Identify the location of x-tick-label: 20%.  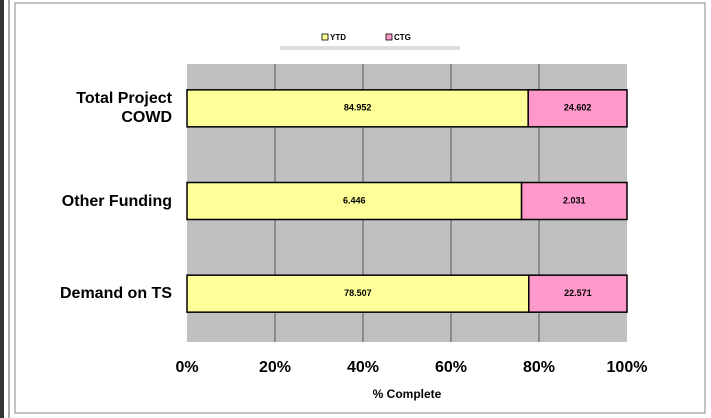
(275, 367).